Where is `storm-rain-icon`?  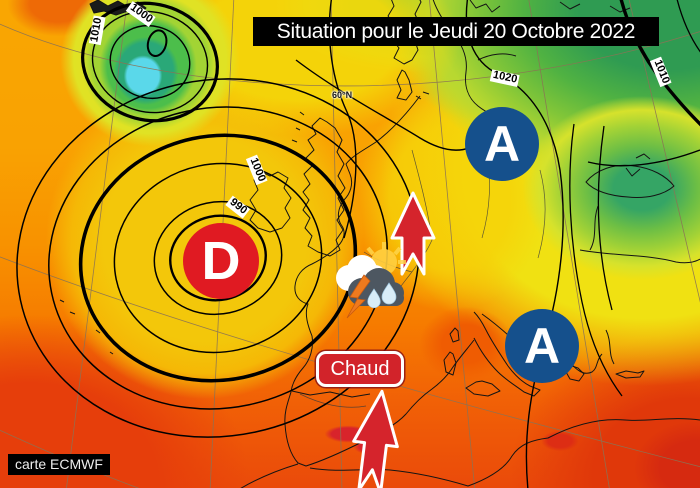
storm-rain-icon is located at coordinates (371, 280).